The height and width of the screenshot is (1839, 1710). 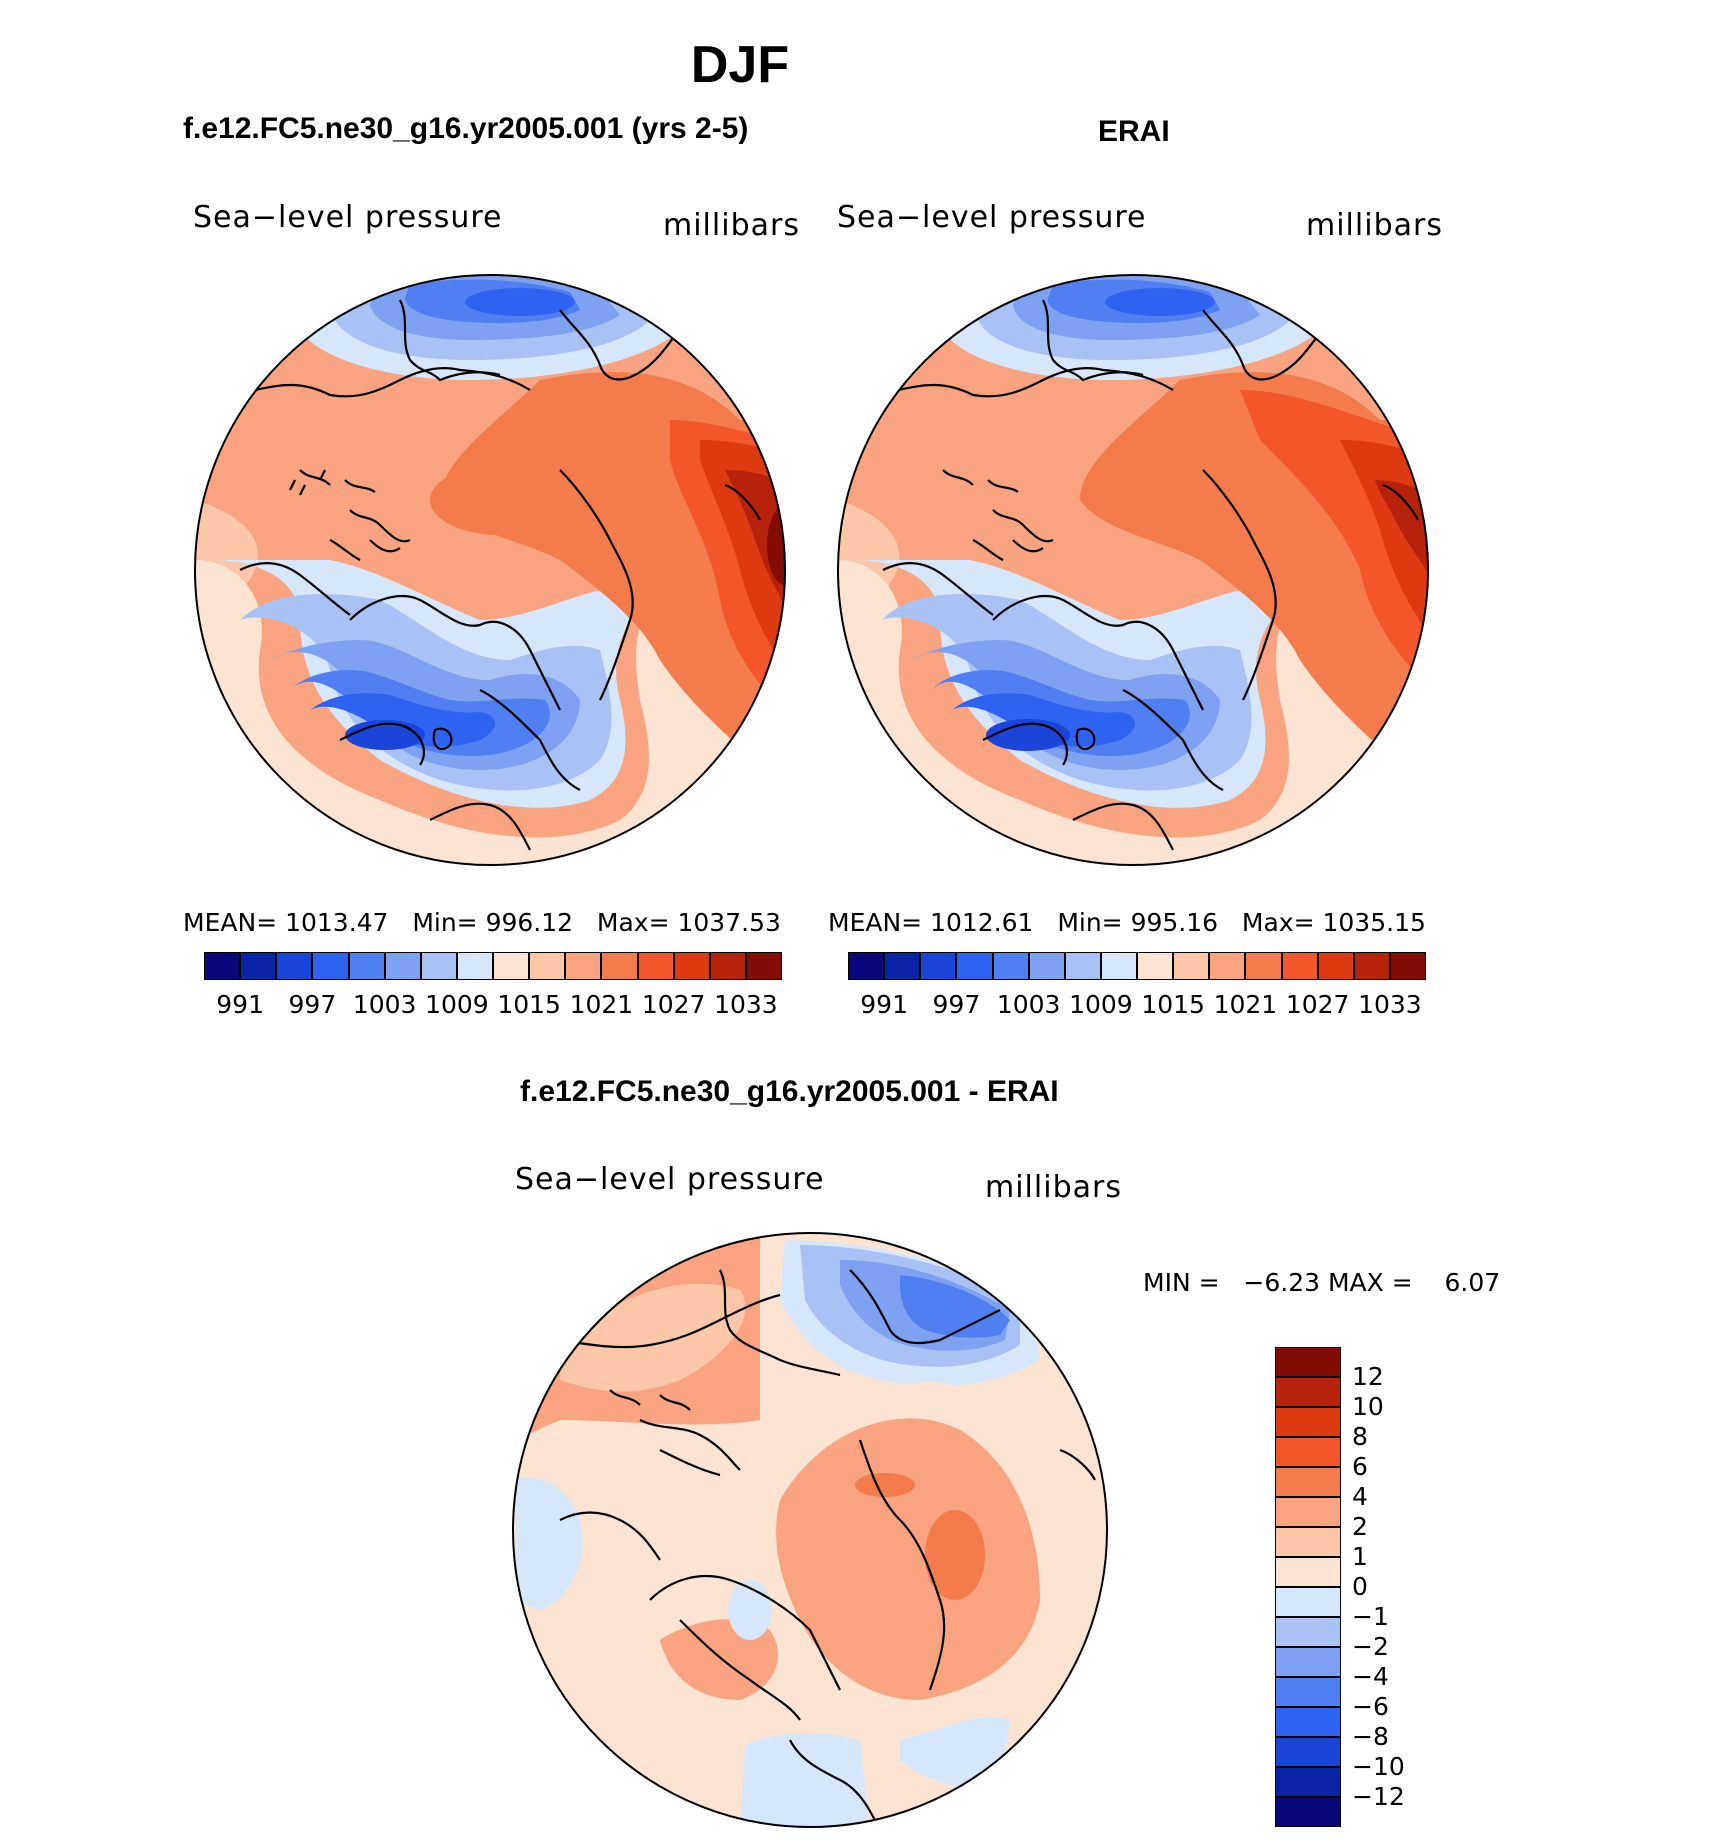 I want to click on panel1-variable-label: Sea−level pressure, so click(x=348, y=217).